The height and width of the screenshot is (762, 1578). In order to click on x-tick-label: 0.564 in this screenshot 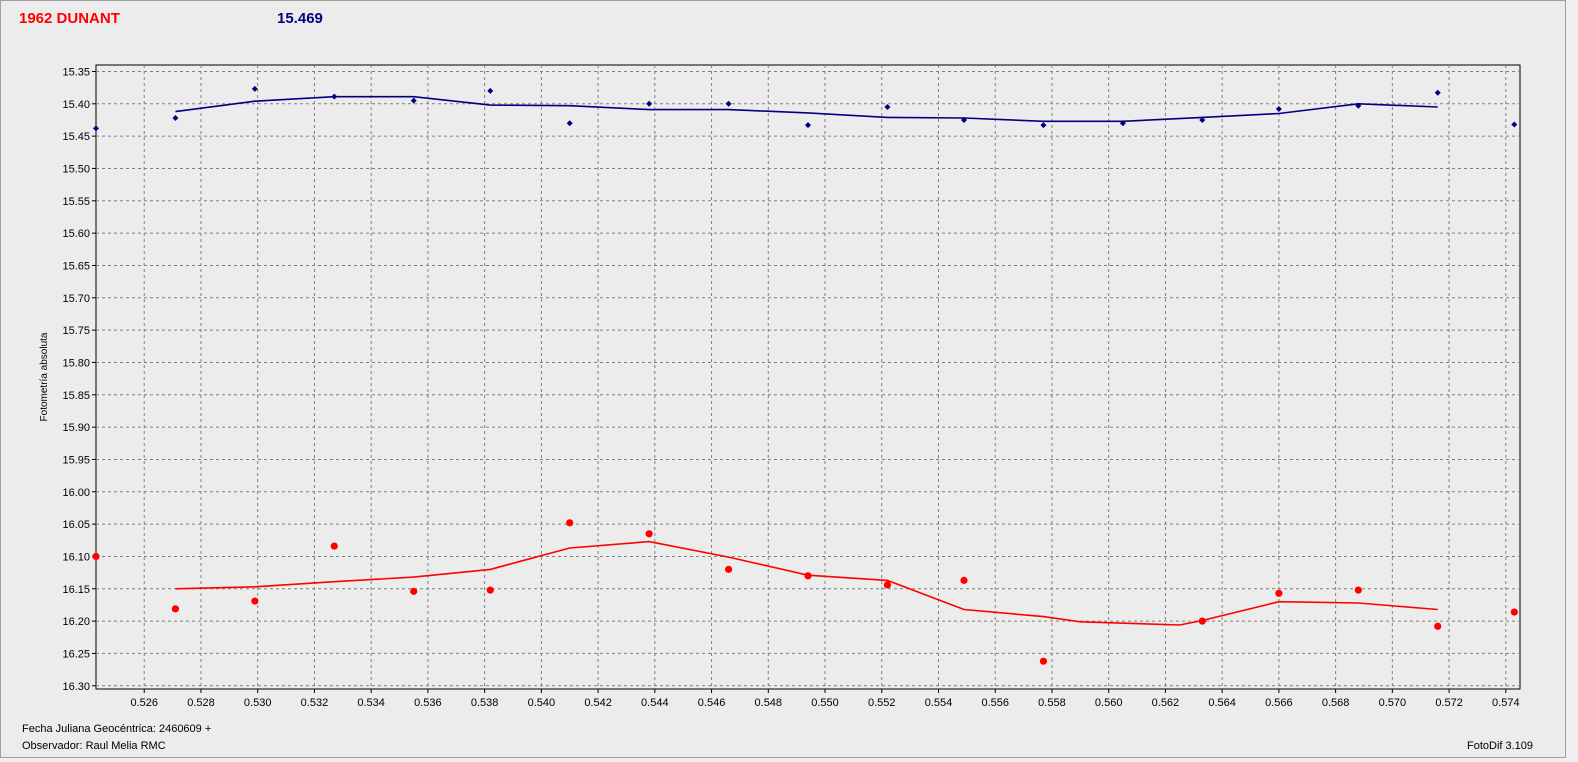, I will do `click(1222, 703)`.